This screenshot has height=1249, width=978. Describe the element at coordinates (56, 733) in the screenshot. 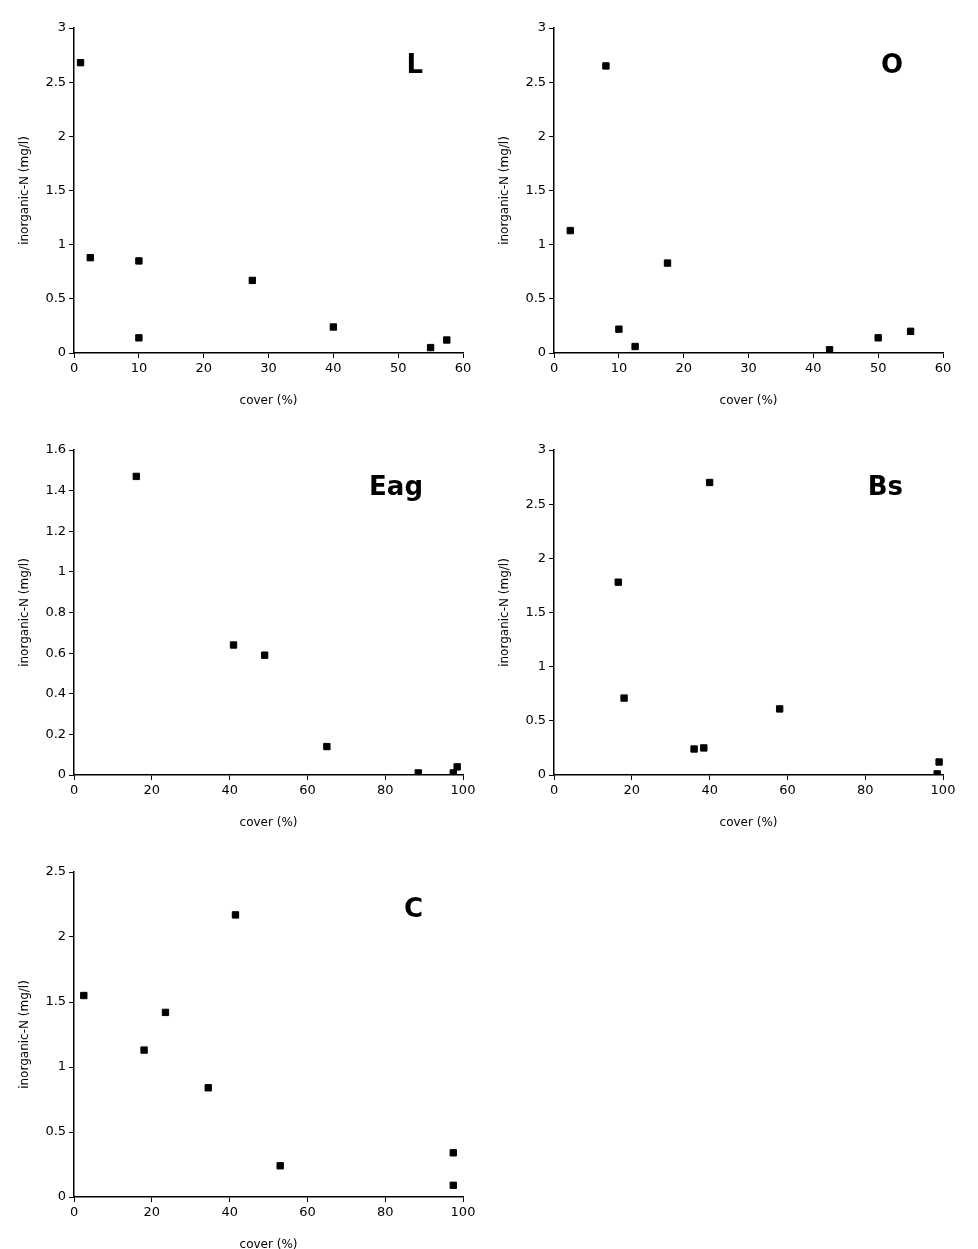

I see `y-tick-label: 0.2` at that location.